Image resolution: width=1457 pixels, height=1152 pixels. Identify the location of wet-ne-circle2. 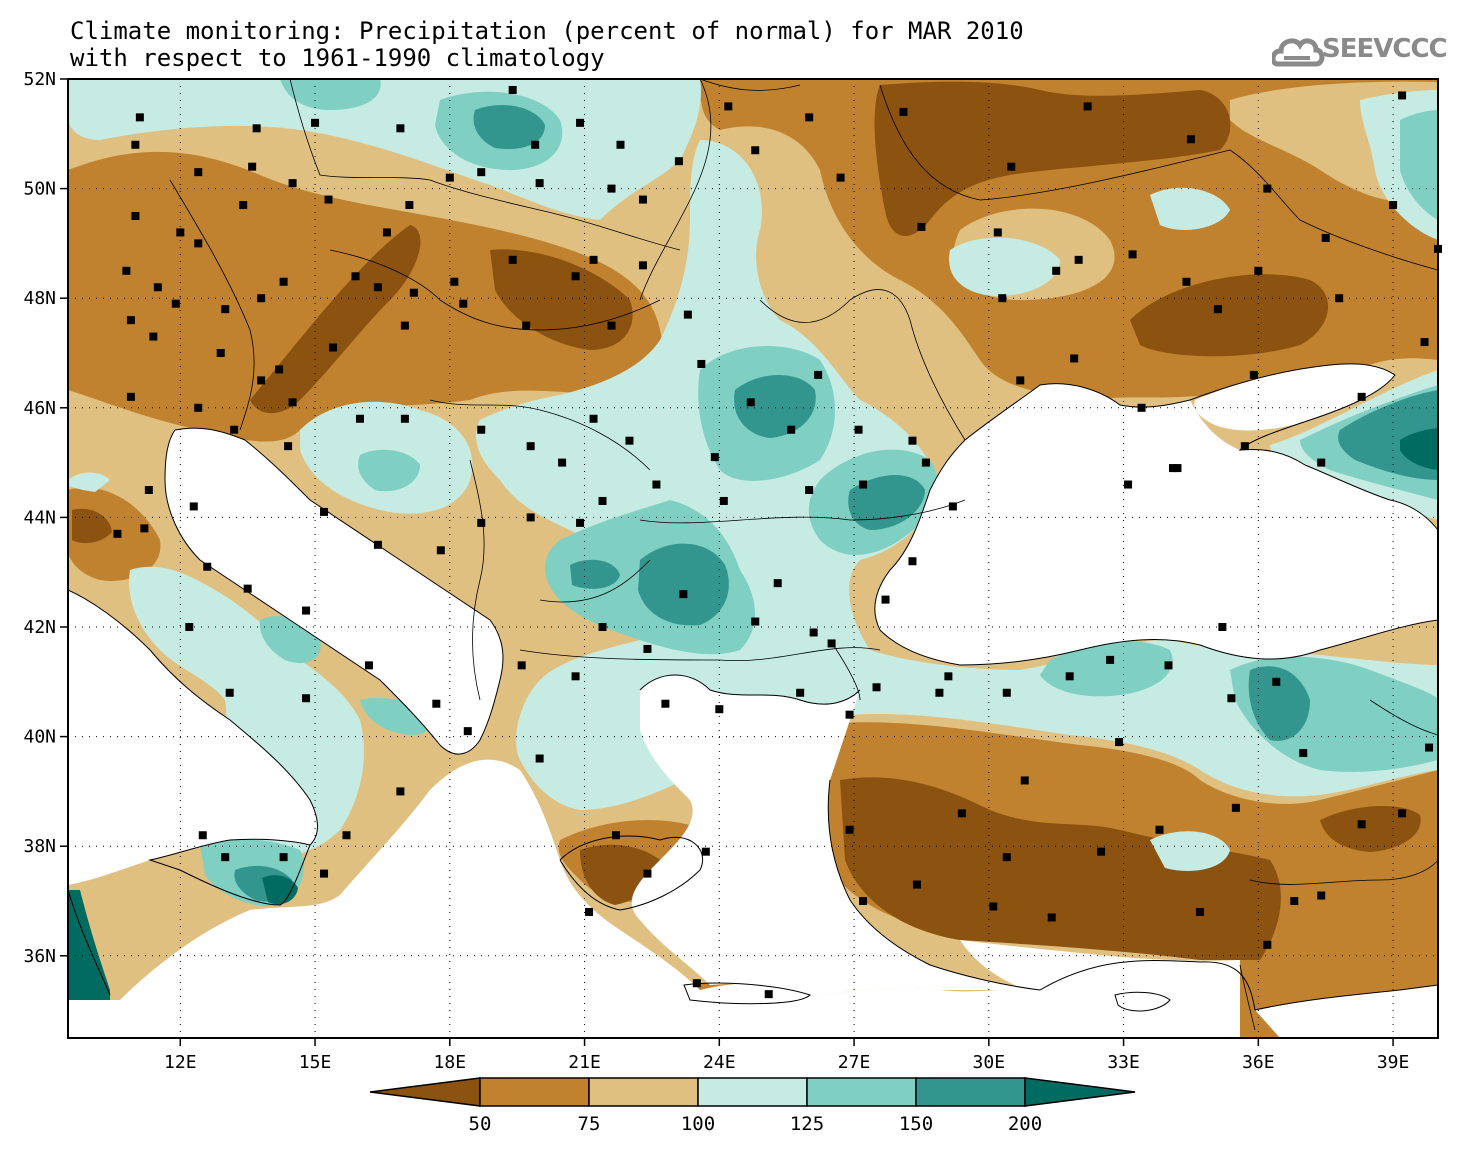
(1190, 208).